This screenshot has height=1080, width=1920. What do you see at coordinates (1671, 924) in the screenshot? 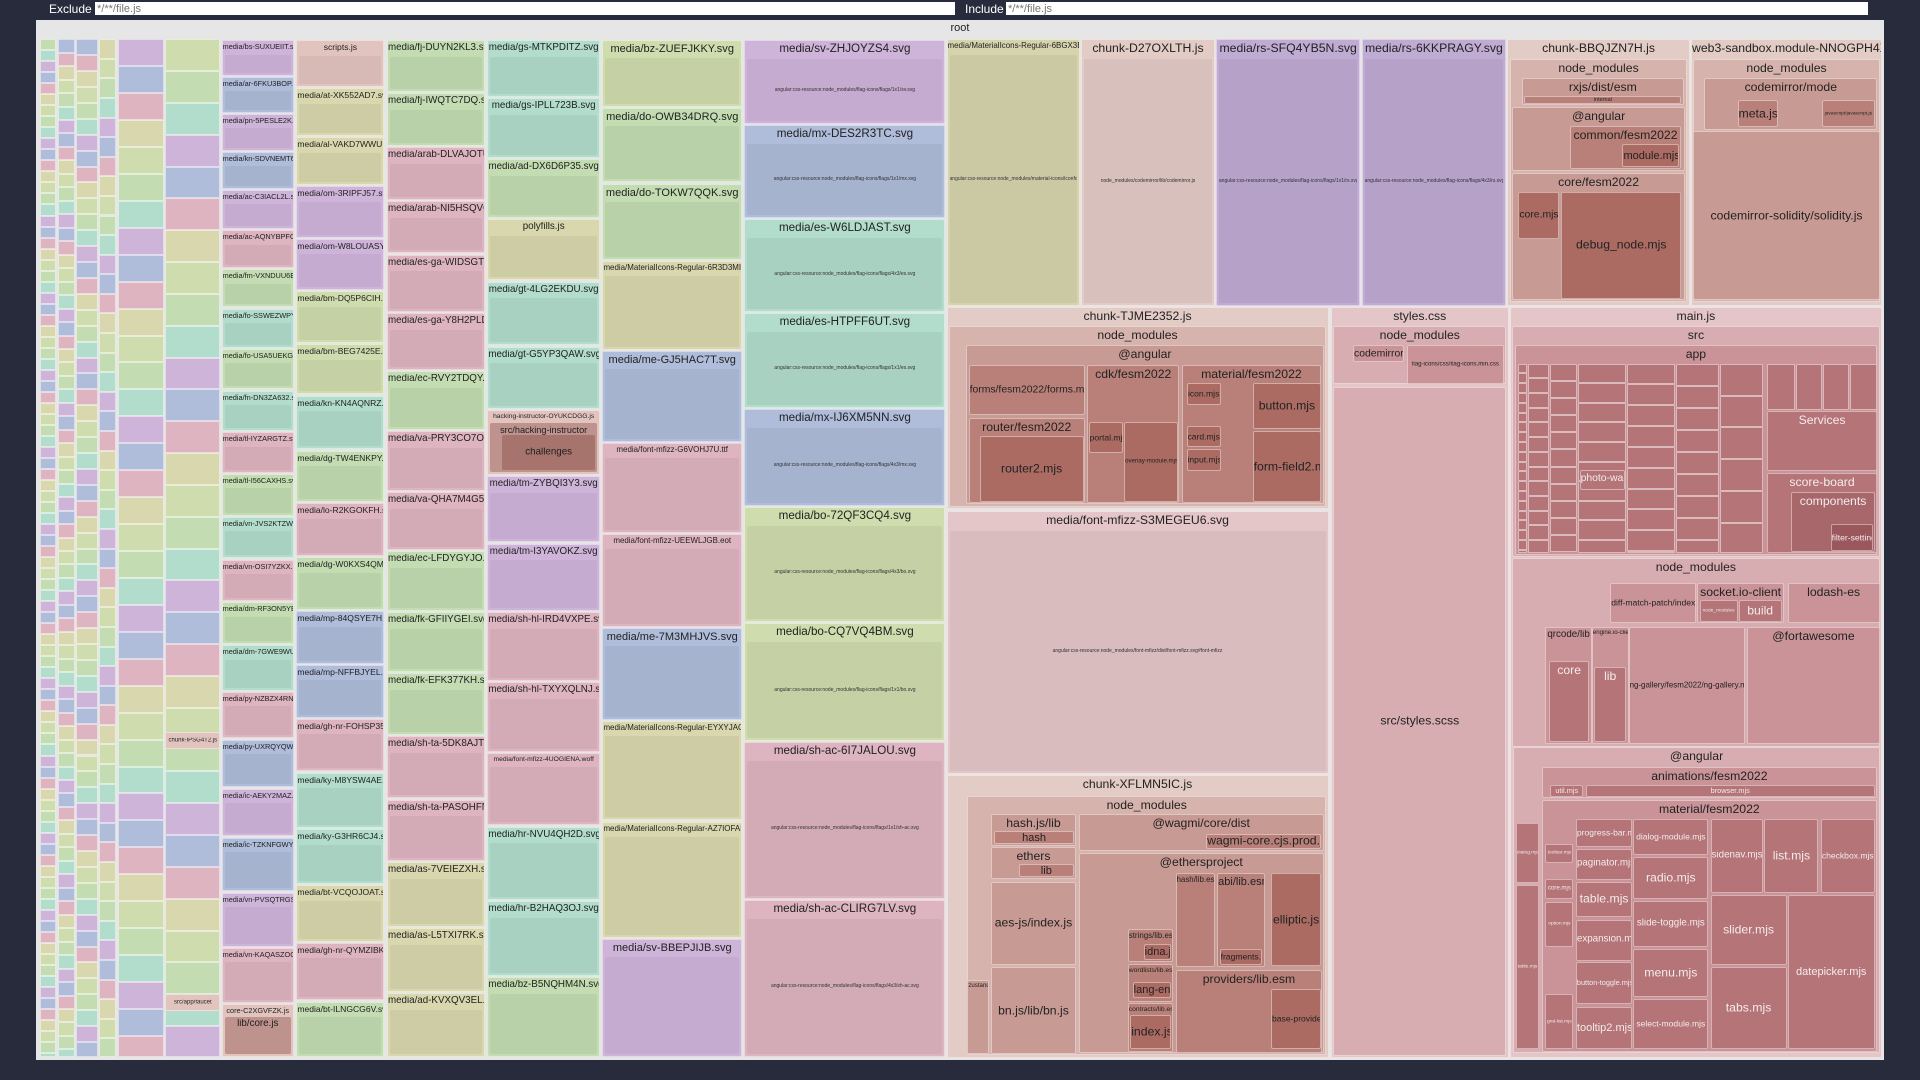
I see `tree-node-m-slt: slide-toggle.mjs` at bounding box center [1671, 924].